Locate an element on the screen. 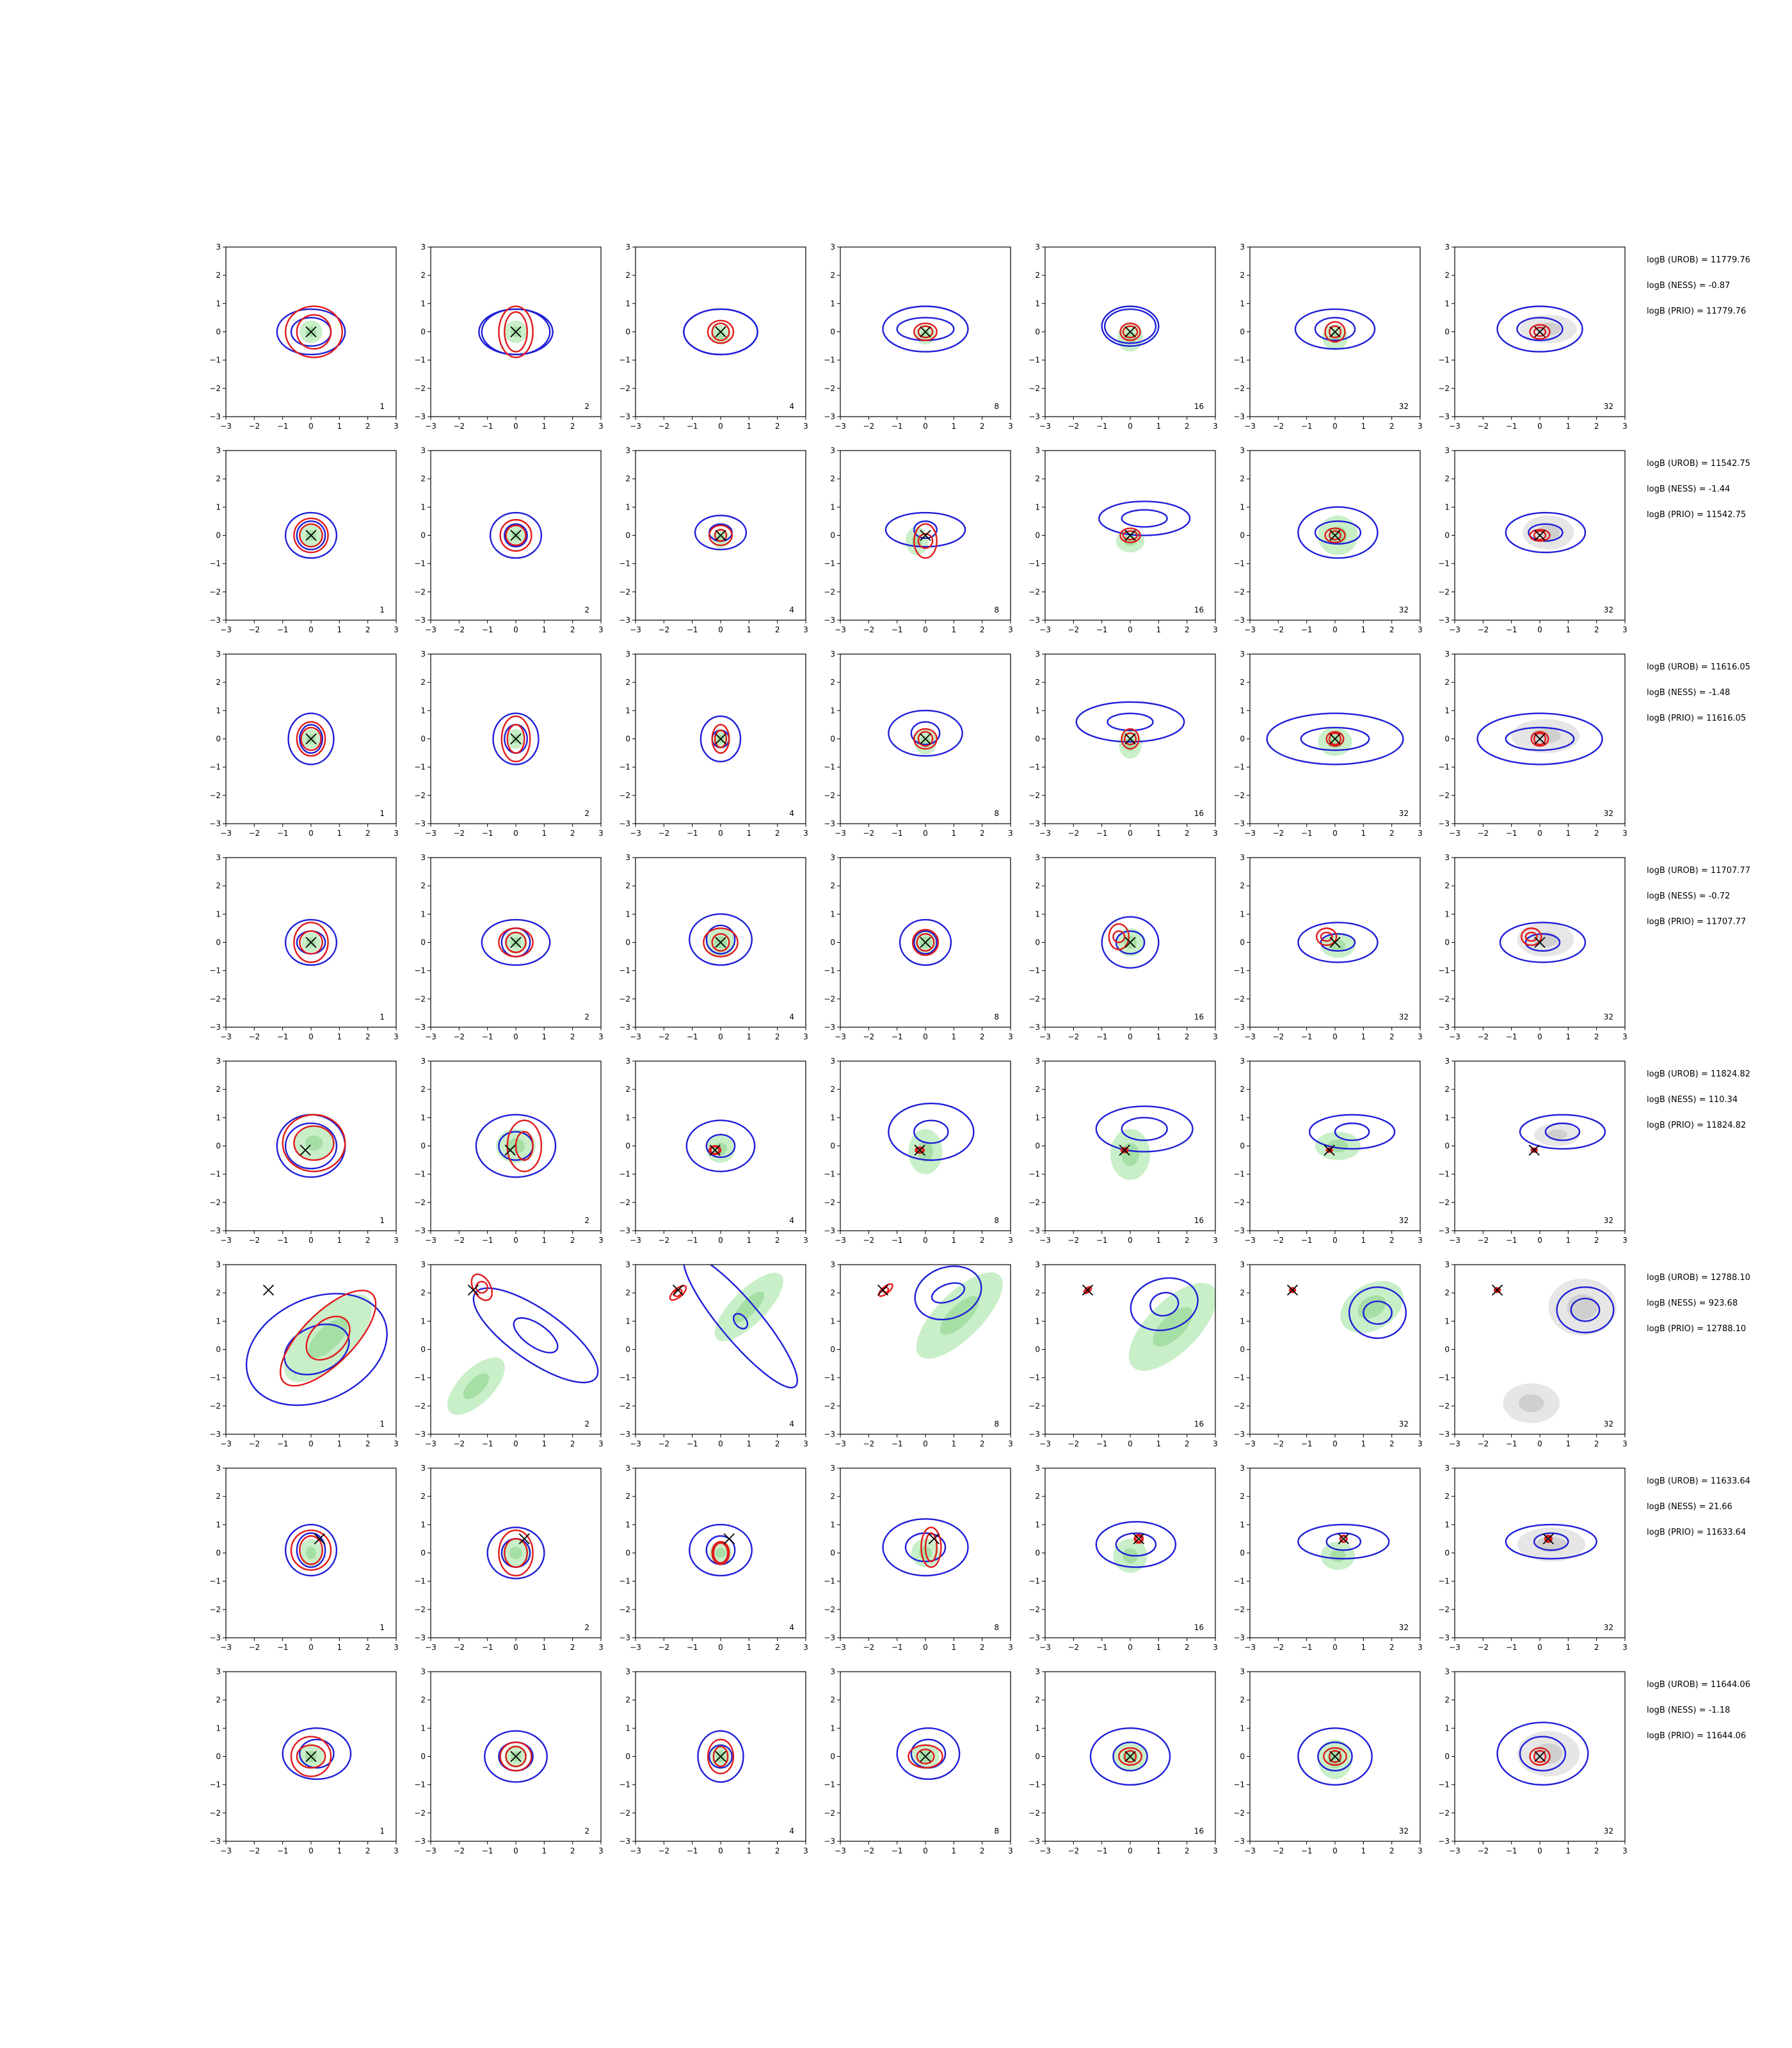 This screenshot has height=2048, width=1792. subplot-r5-c6: −3−3 −2 −2 −1 −1 0 0 1 1 2 2 3 3 32 is located at coordinates (1328, 1151).